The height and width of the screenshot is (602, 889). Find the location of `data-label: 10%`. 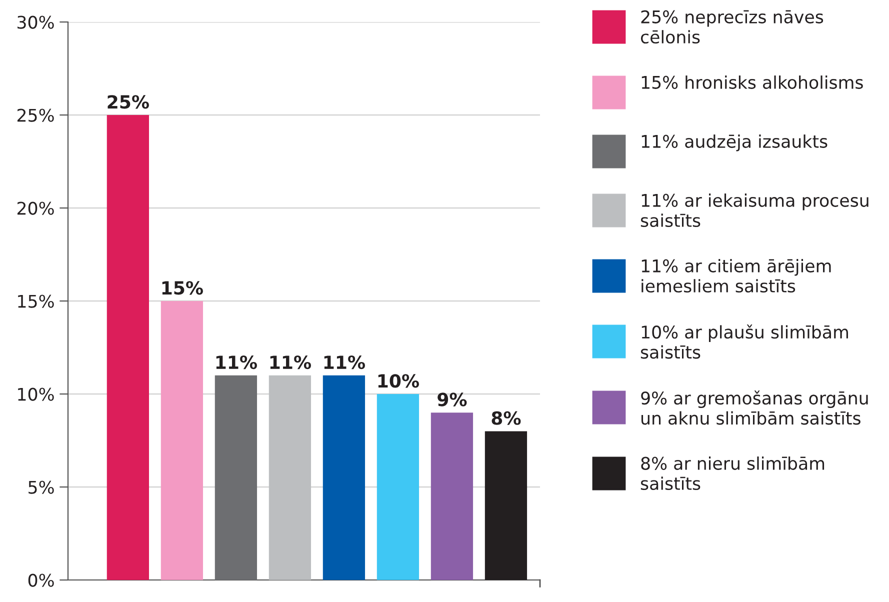

data-label: 10% is located at coordinates (398, 381).